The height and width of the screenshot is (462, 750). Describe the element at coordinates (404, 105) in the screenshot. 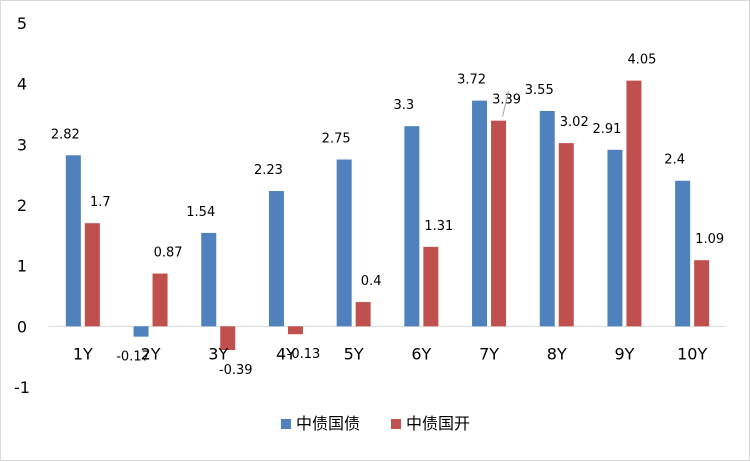

I see `data-label: 3.3` at that location.